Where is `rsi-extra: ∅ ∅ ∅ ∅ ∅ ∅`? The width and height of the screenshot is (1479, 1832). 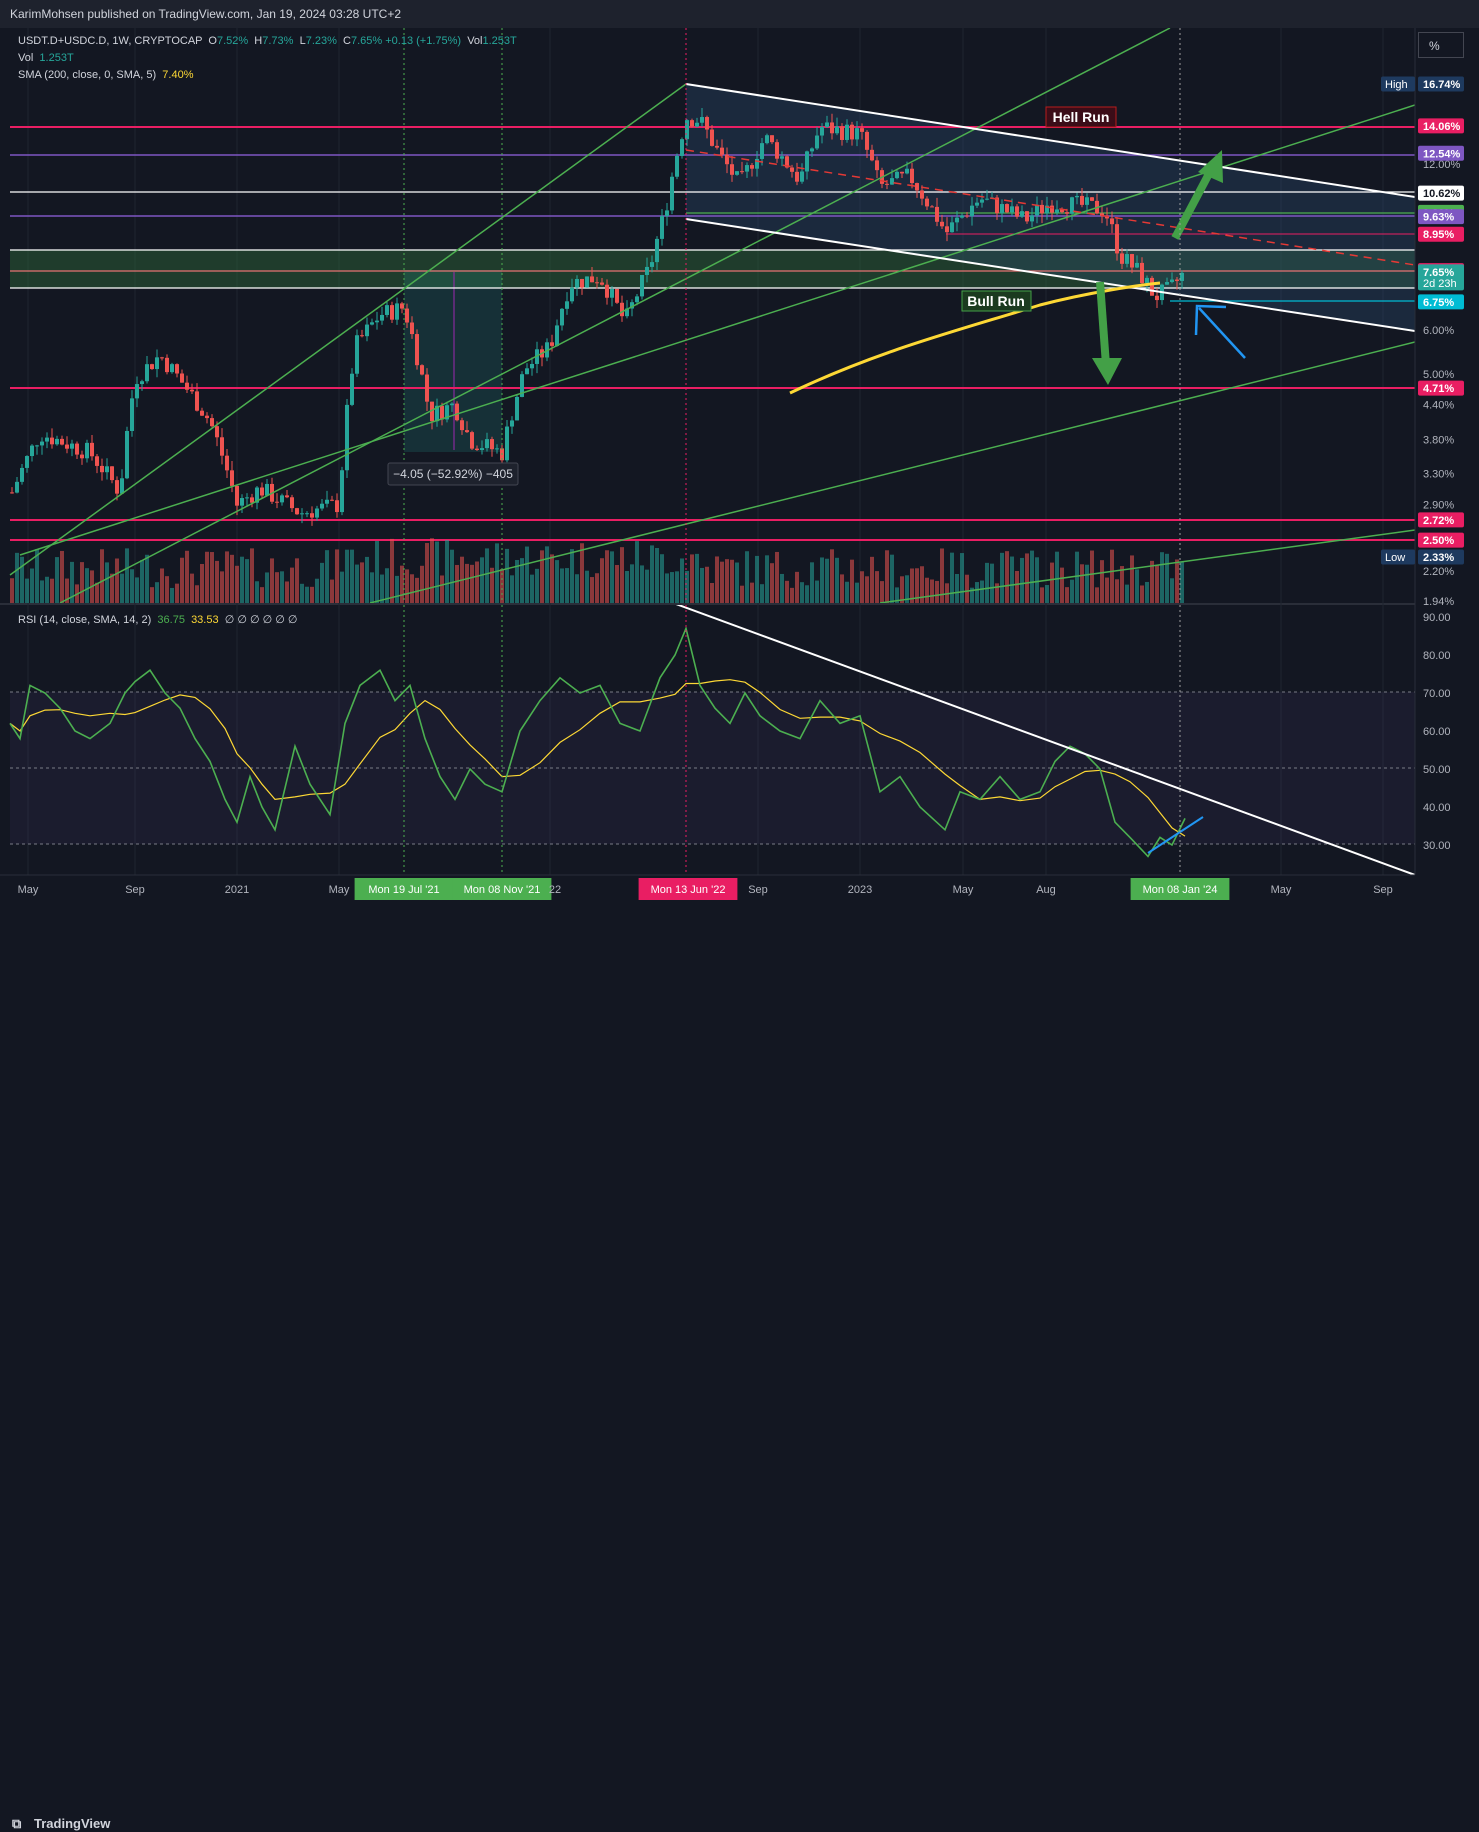 rsi-extra: ∅ ∅ ∅ ∅ ∅ ∅ is located at coordinates (261, 620).